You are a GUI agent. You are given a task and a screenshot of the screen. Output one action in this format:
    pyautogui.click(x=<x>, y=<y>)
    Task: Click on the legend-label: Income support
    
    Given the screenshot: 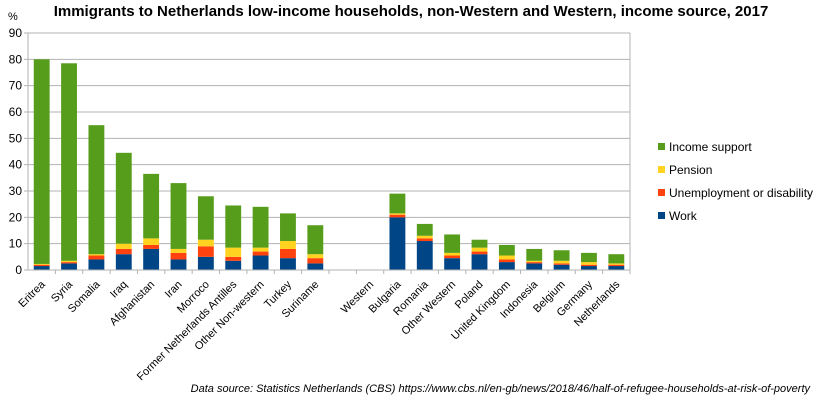 What is the action you would take?
    pyautogui.click(x=710, y=147)
    